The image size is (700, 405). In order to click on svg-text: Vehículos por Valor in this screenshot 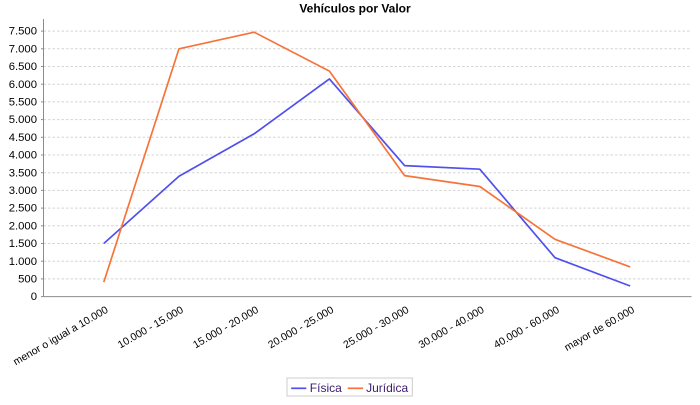, I will do `click(355, 9)`.